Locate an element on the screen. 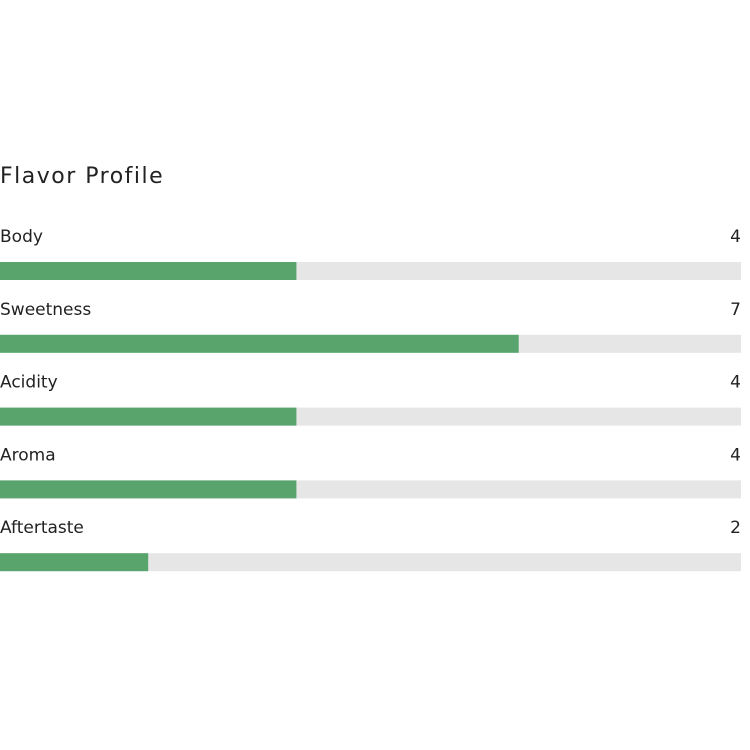 Image resolution: width=750 pixels, height=750 pixels. category-label: Aftertaste is located at coordinates (42, 528).